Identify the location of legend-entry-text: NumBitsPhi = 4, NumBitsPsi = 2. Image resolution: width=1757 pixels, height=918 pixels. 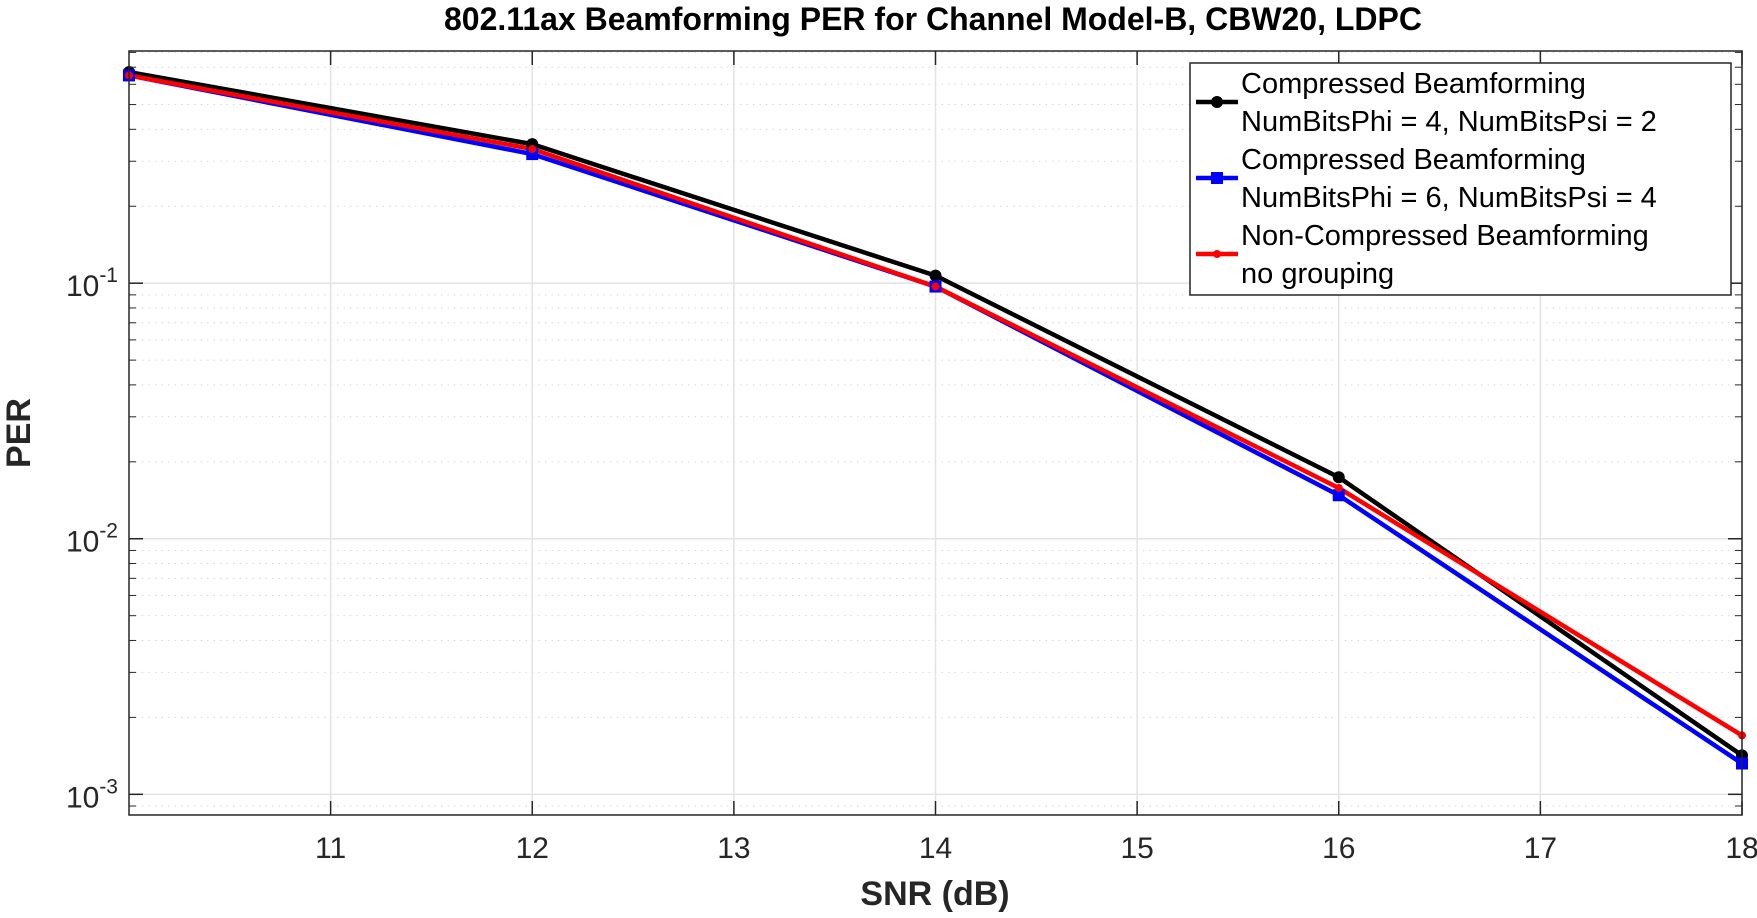
(1449, 122).